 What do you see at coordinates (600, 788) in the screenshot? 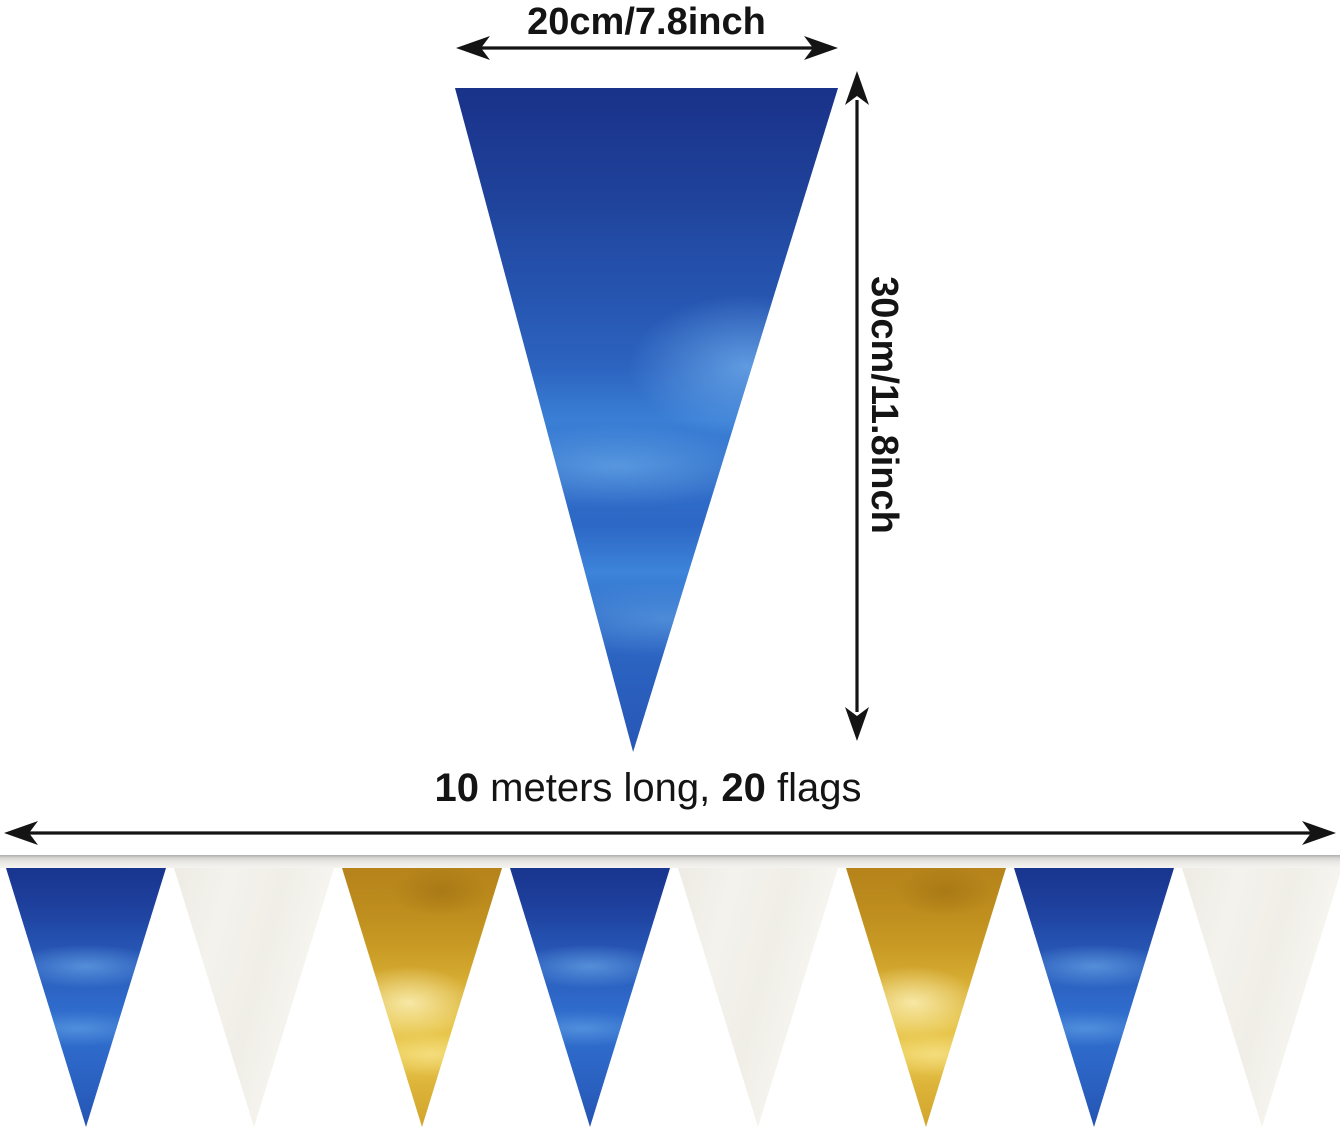
I see `banner-length-text: meters long,` at bounding box center [600, 788].